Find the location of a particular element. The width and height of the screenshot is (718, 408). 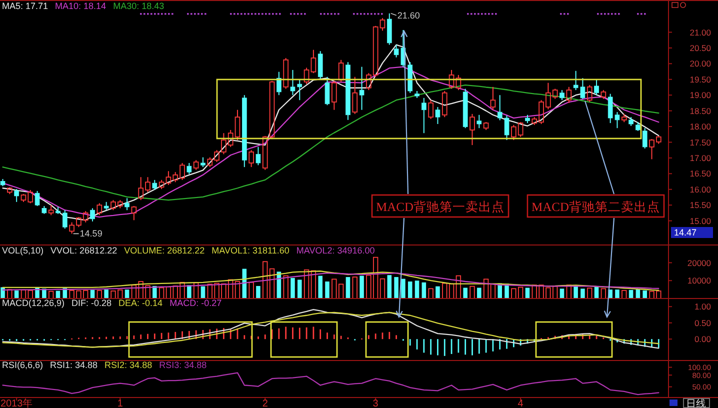

text: MA10: 18.14 is located at coordinates (80, 6).